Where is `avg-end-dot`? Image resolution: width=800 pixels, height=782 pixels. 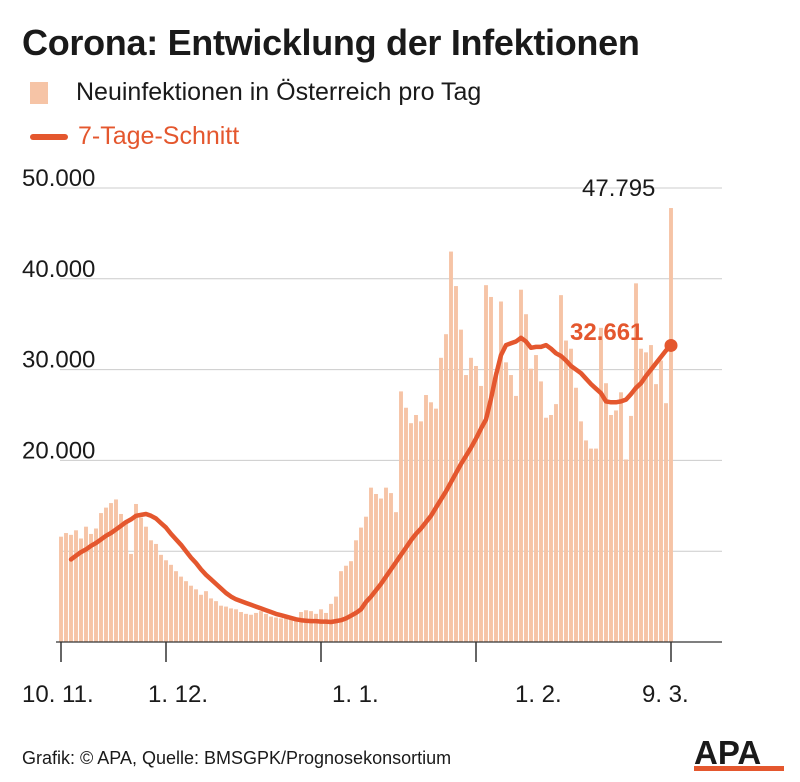 avg-end-dot is located at coordinates (671, 345).